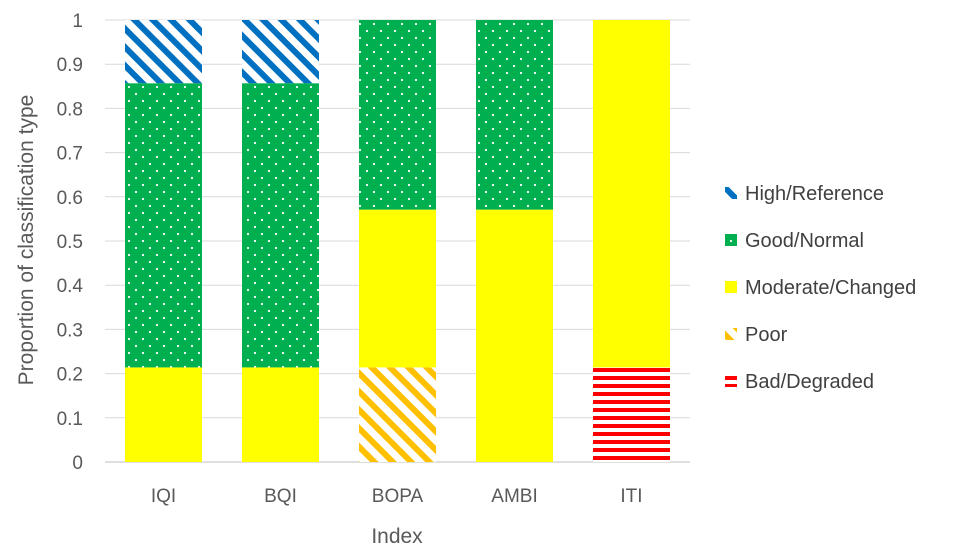  I want to click on bar-ambi-moderate-changed, so click(514, 335).